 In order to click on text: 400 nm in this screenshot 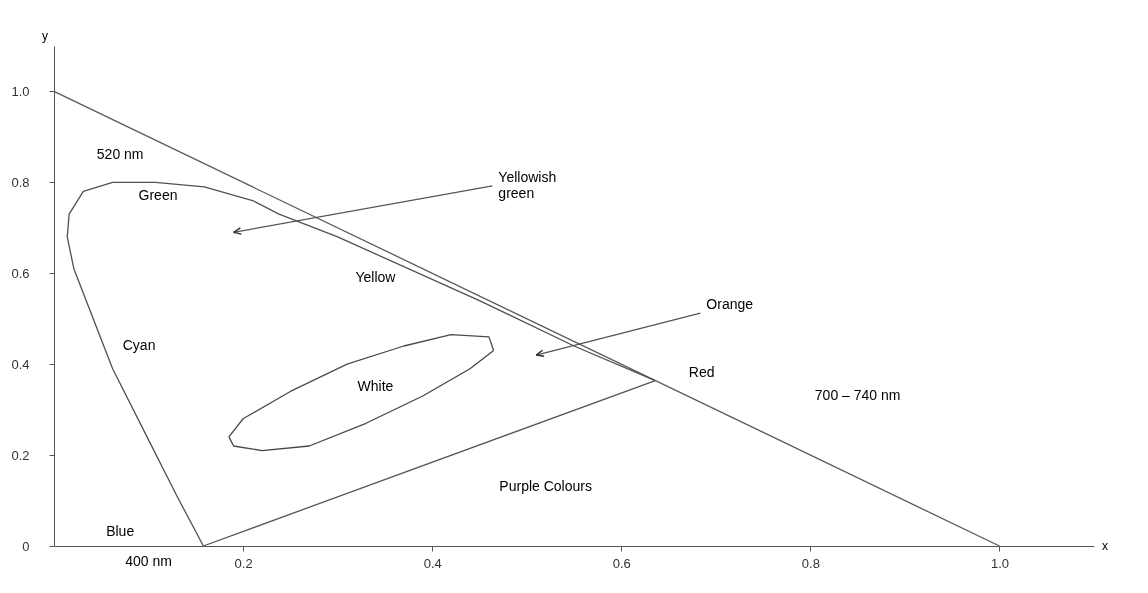, I will do `click(148, 560)`.